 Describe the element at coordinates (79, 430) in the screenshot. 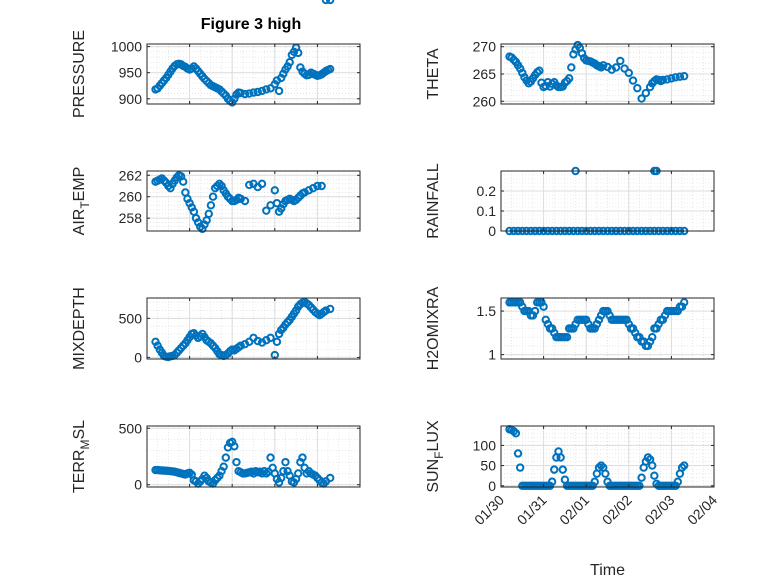

I see `y-axis-label-tail: SL` at that location.